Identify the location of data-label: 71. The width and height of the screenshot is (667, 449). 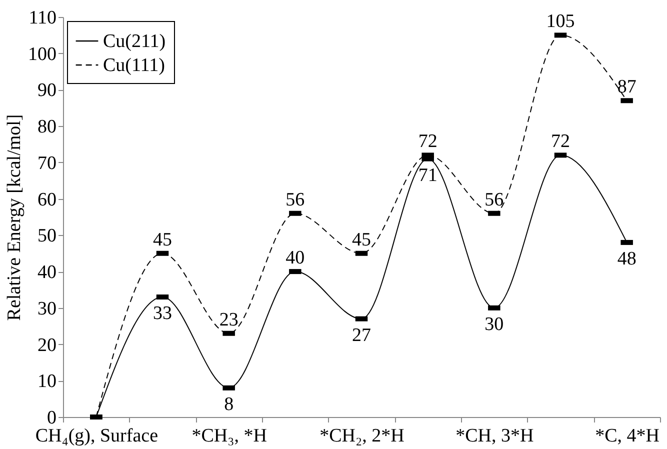
(428, 175).